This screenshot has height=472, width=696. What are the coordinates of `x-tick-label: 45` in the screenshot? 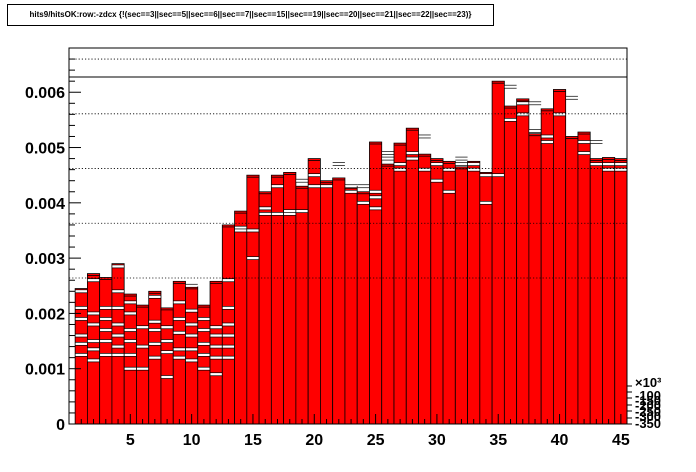 It's located at (621, 440).